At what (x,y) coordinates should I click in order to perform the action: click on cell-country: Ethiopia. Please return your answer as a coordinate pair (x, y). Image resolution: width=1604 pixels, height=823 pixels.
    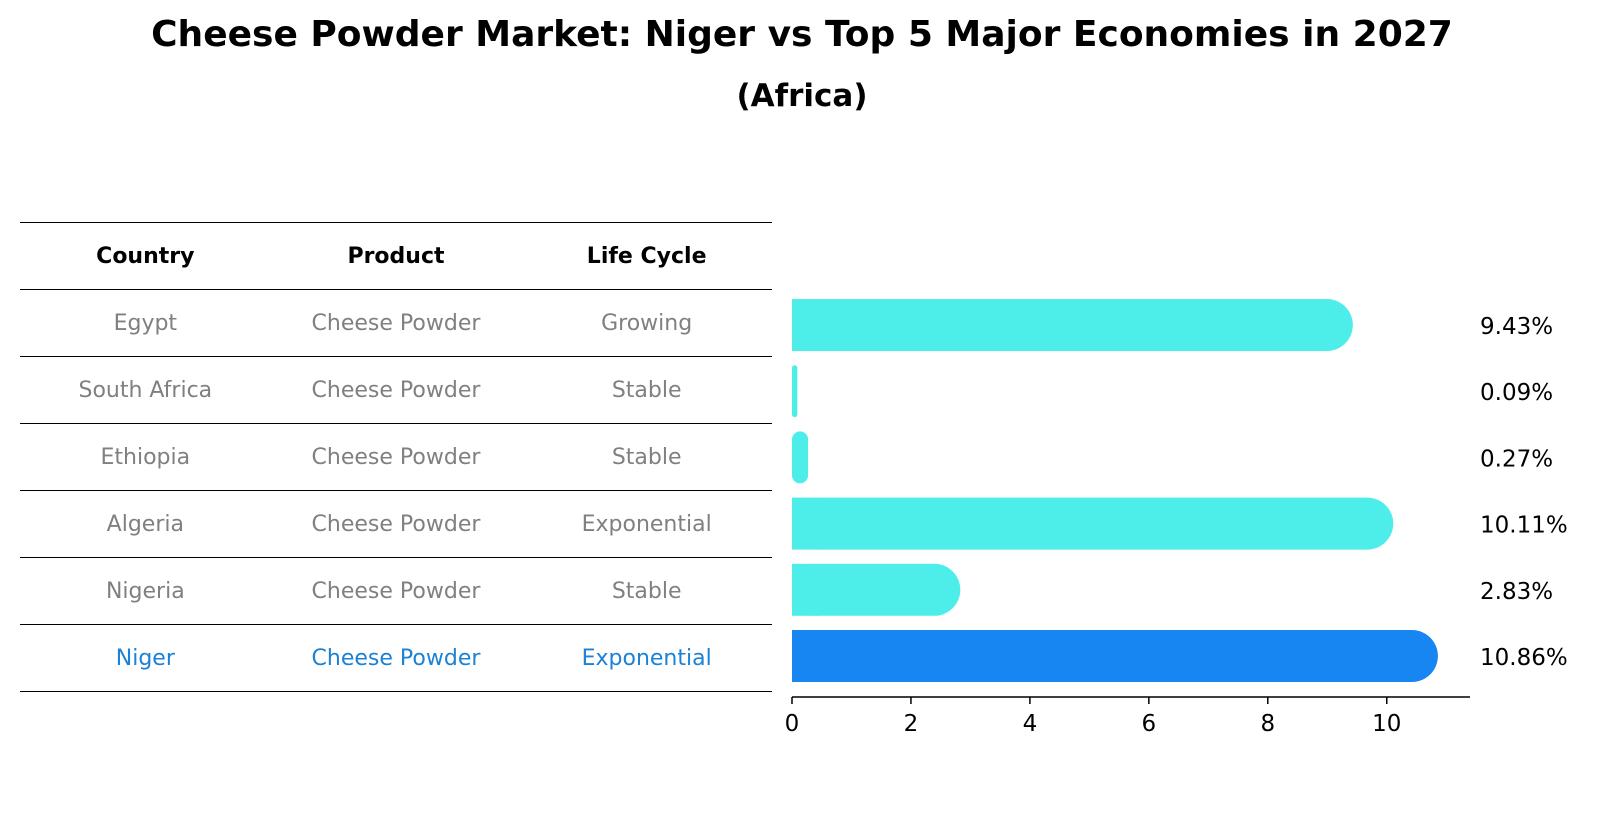
    Looking at the image, I should click on (145, 457).